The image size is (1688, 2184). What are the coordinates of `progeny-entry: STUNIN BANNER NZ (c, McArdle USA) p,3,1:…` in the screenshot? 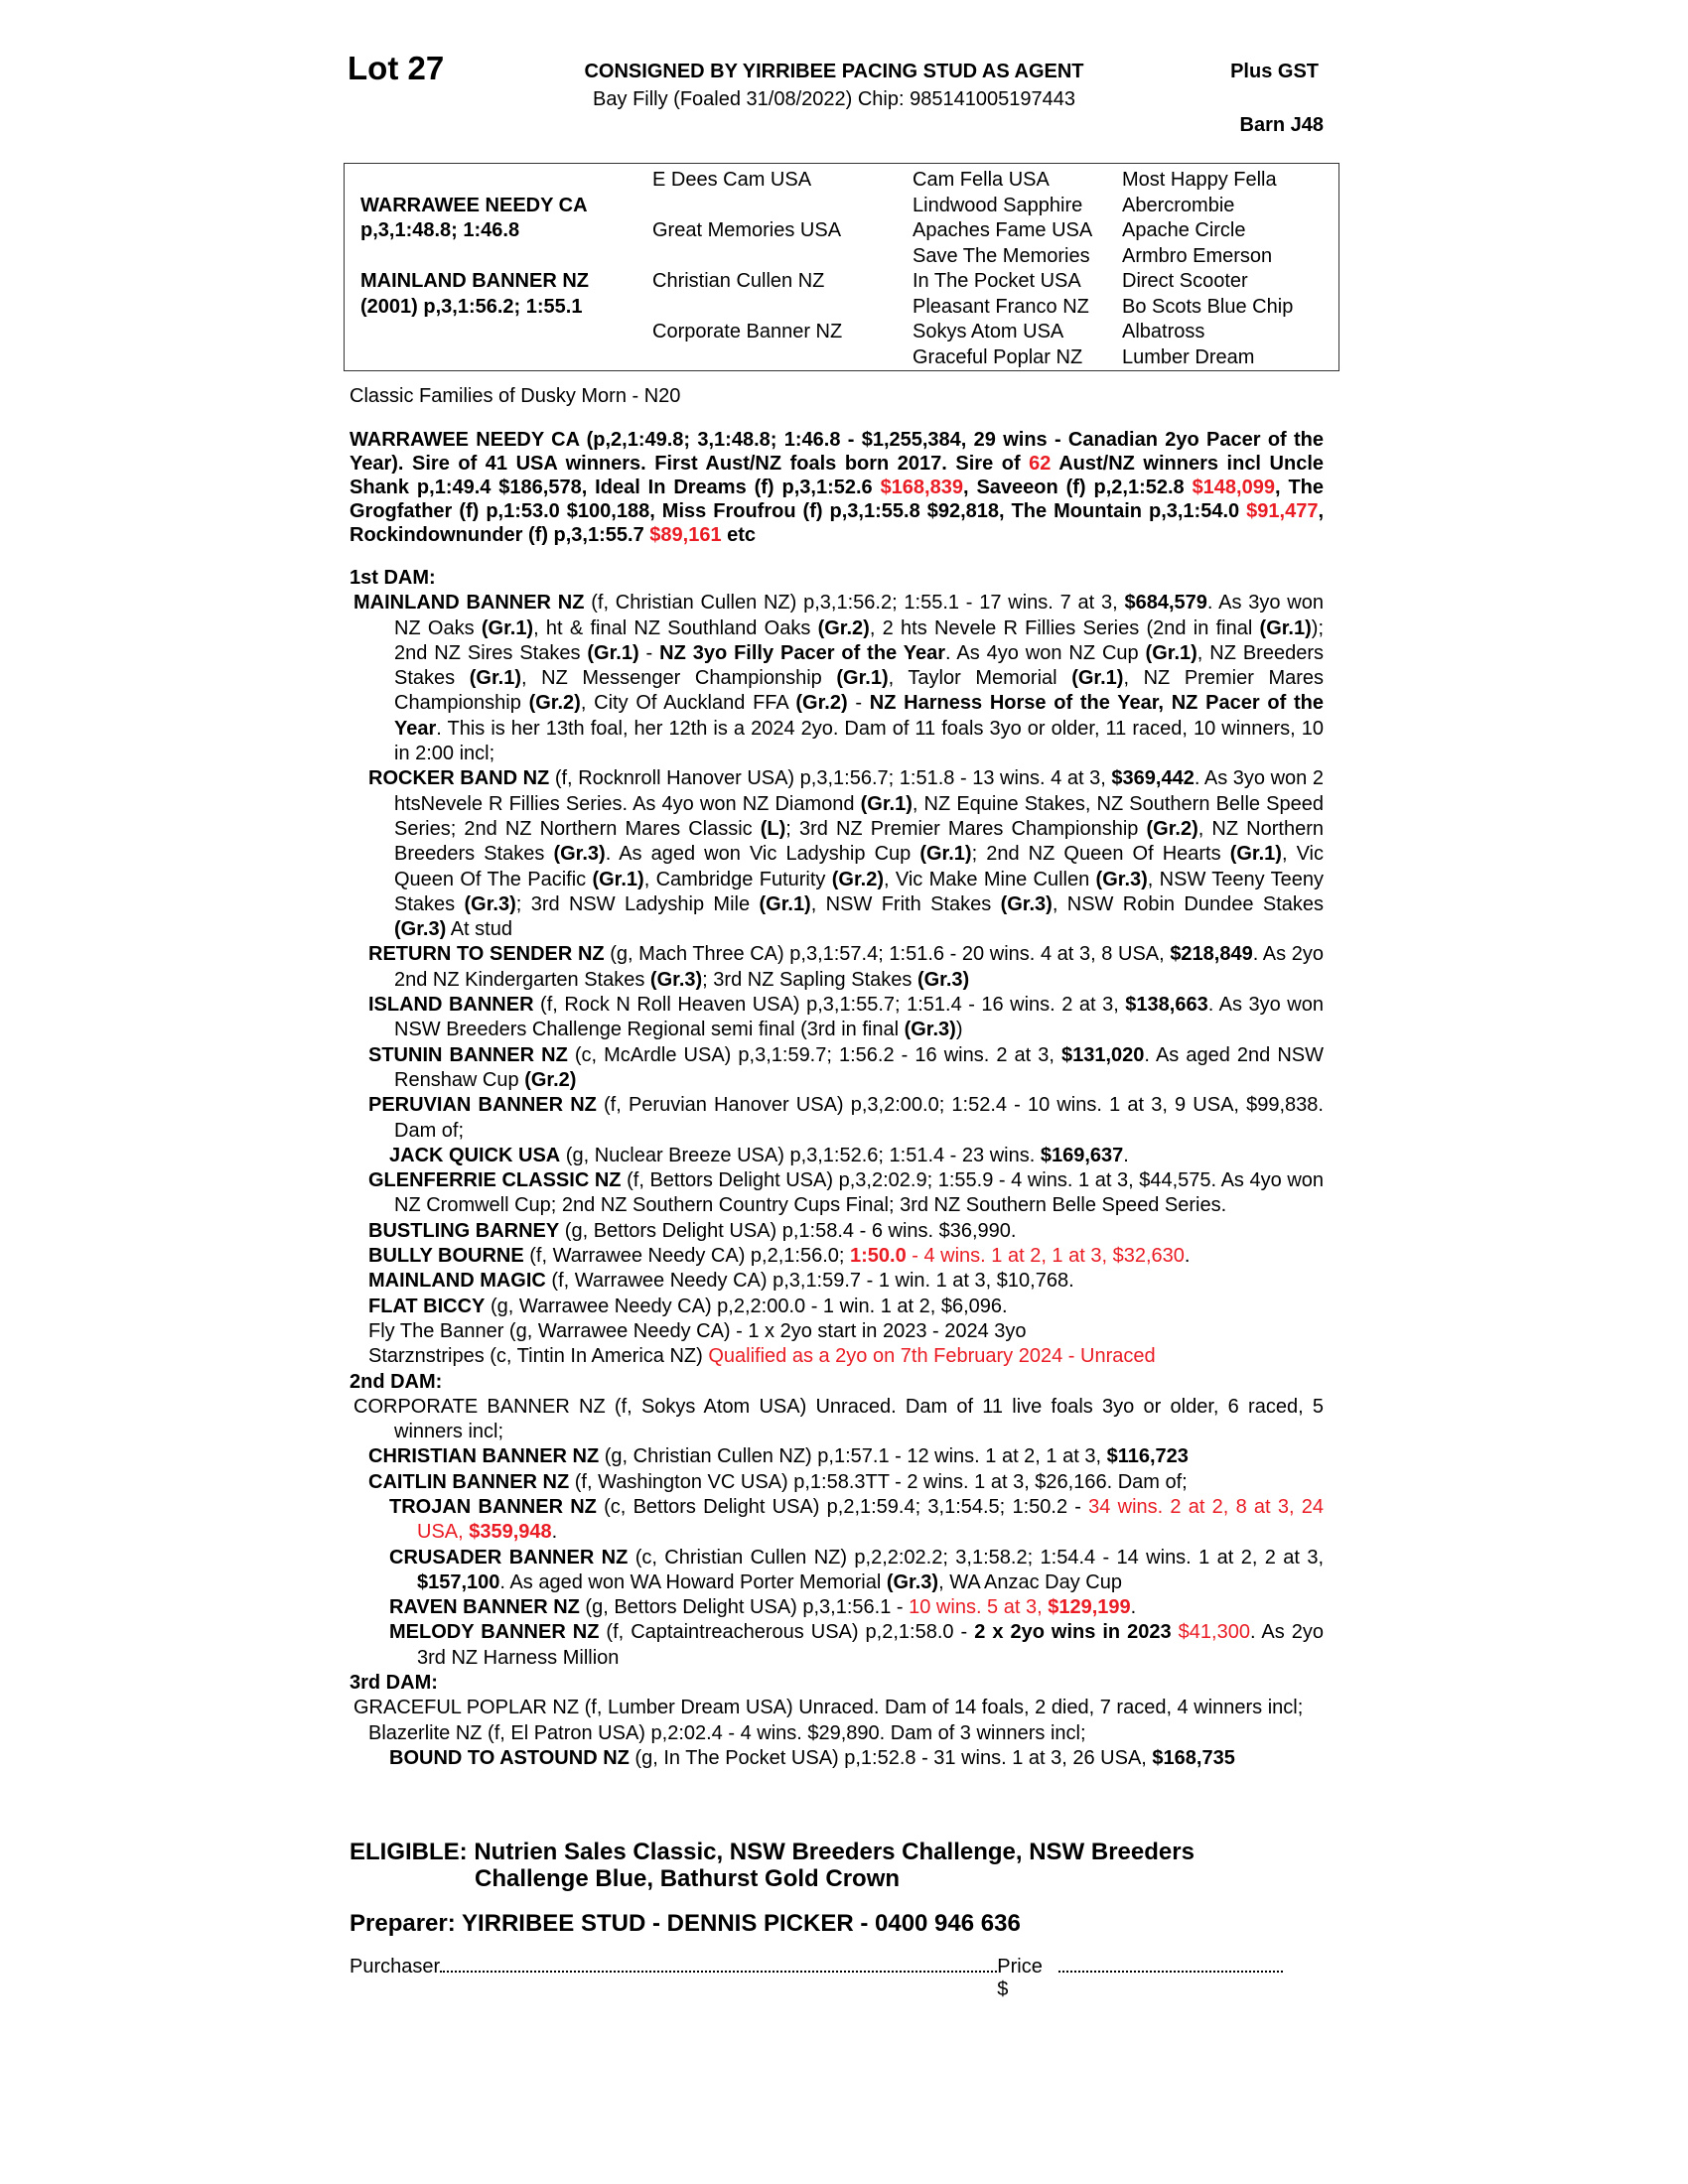 It's located at (837, 1068).